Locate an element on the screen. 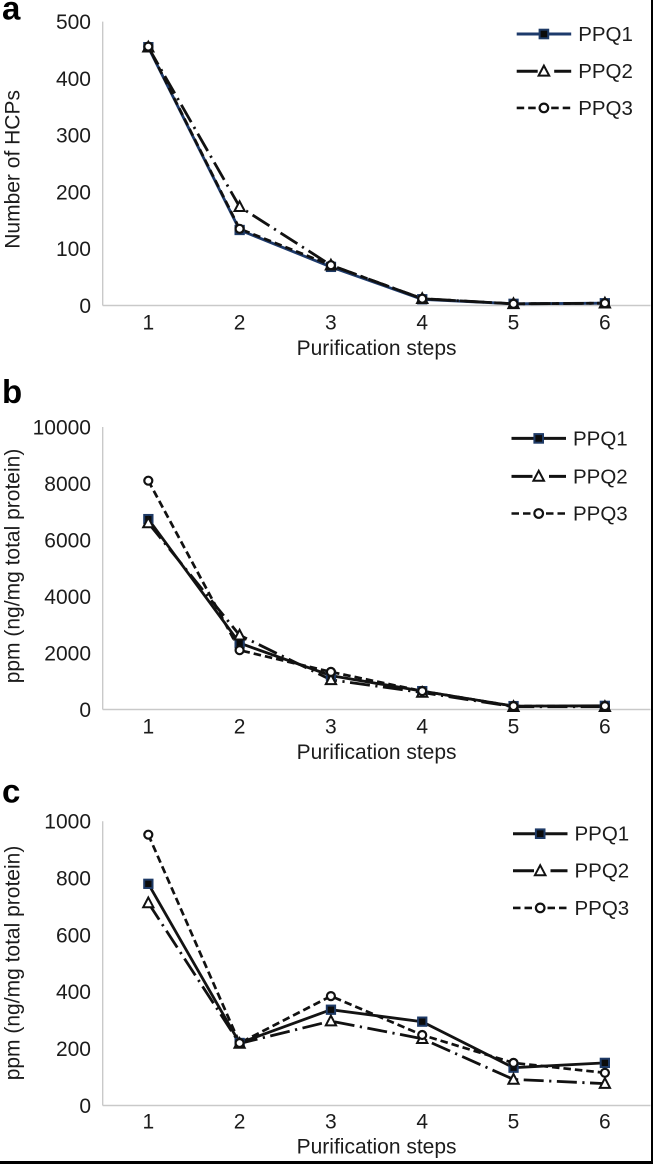  svg-text: 600 is located at coordinates (73, 935).